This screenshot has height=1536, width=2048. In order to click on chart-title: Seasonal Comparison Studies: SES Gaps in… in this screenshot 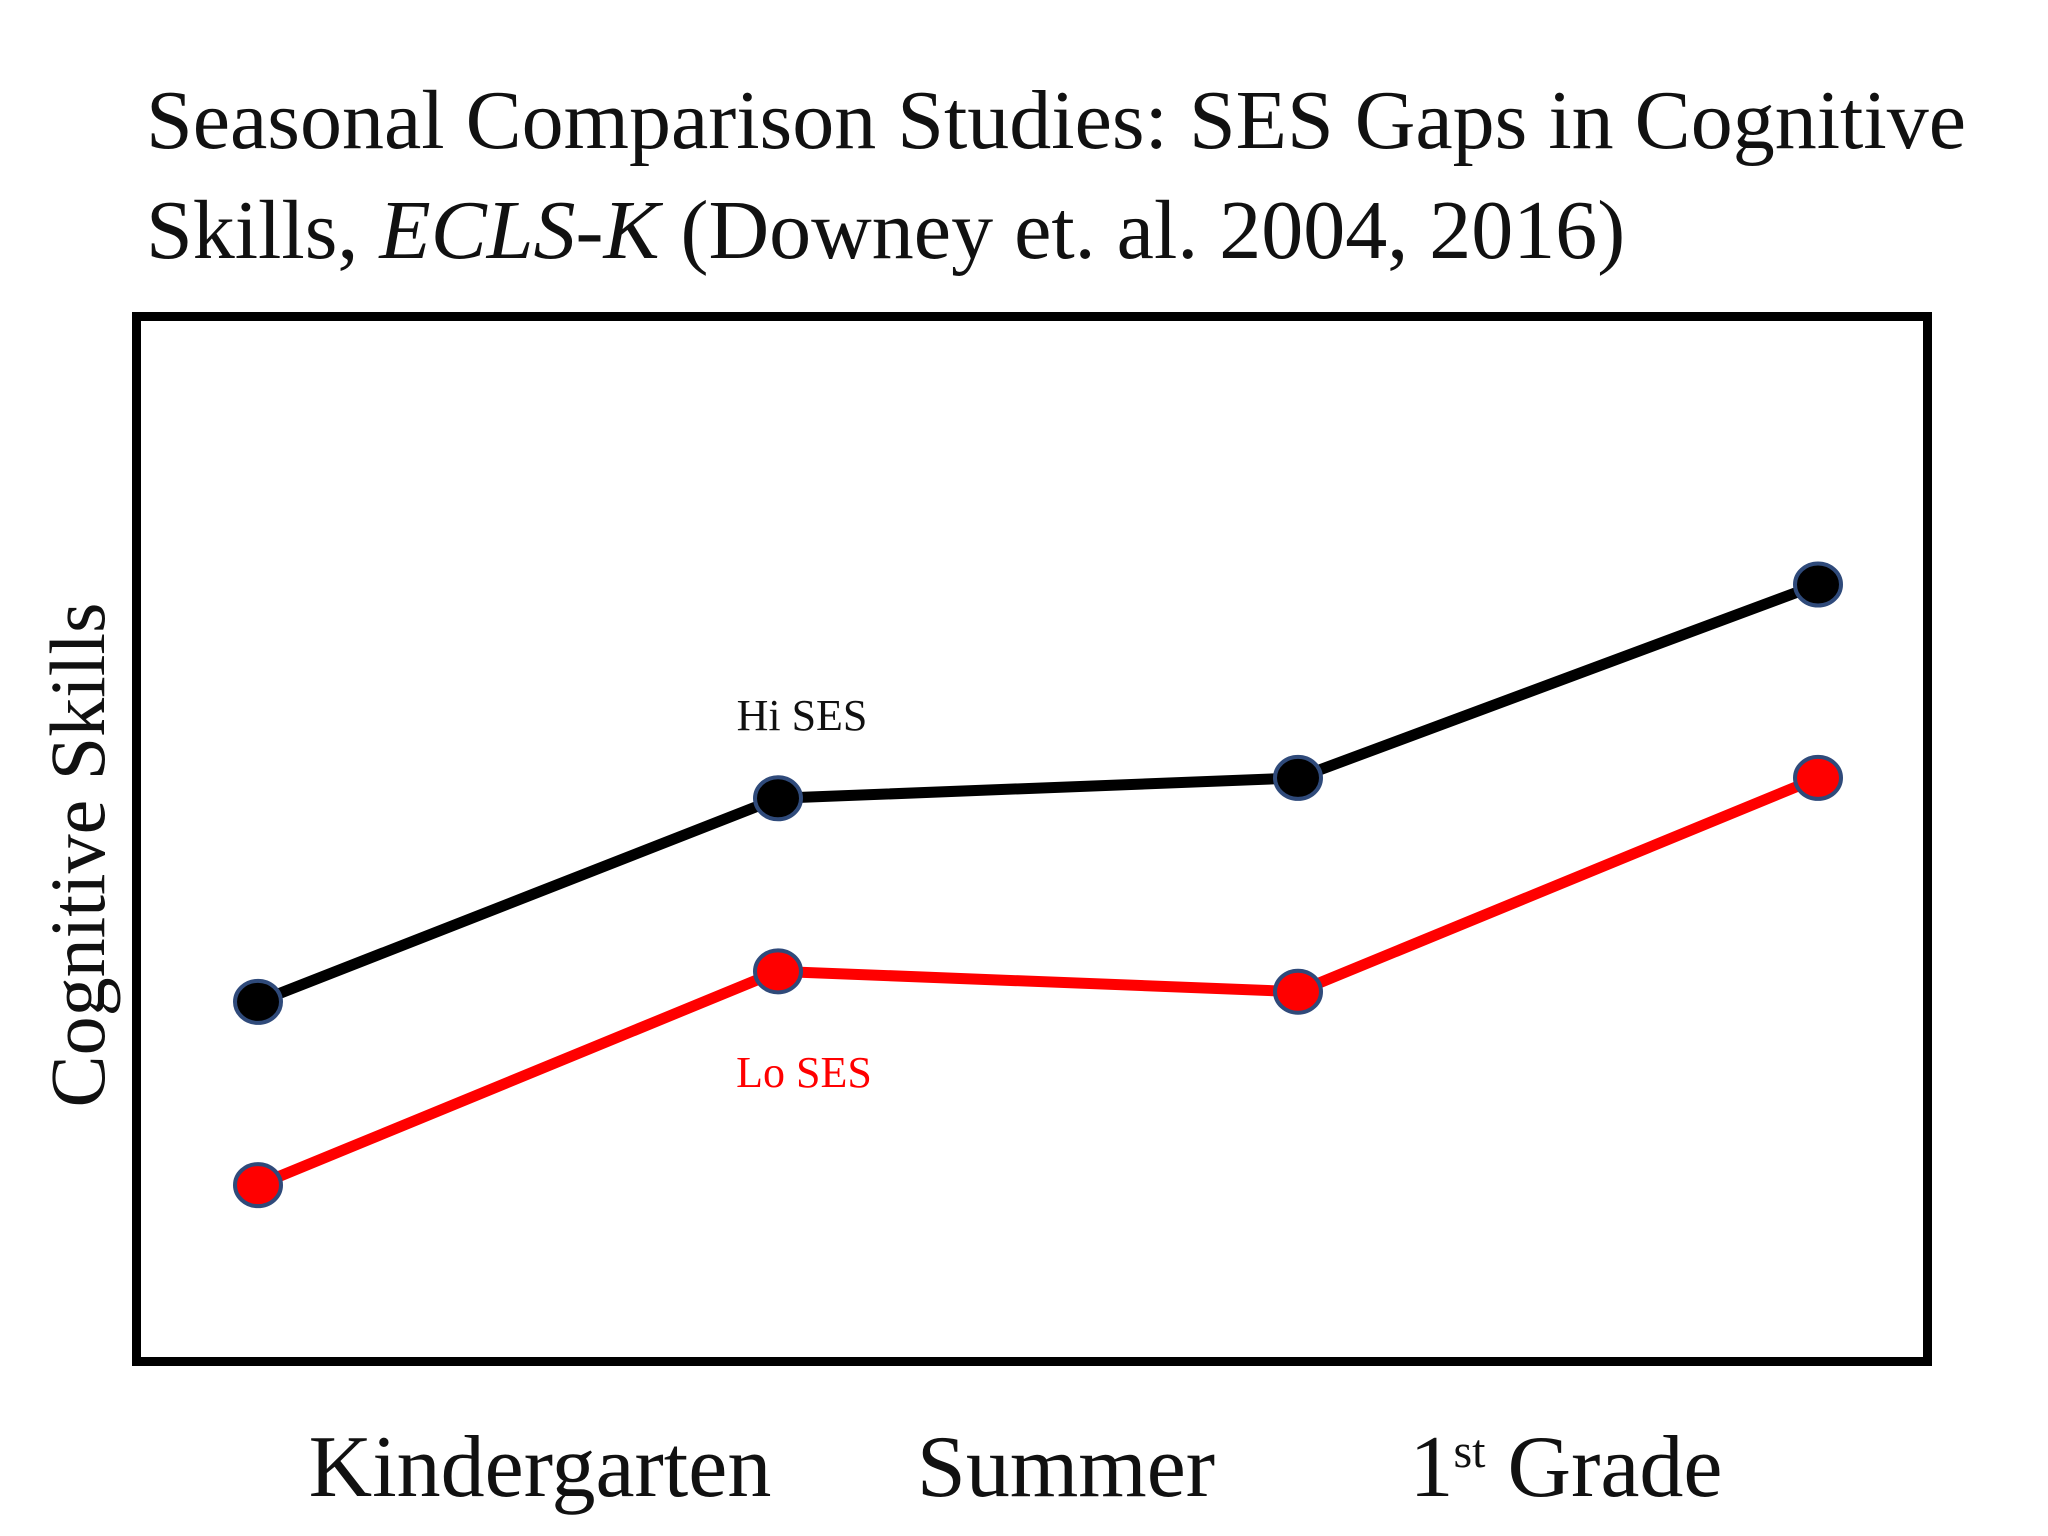, I will do `click(1091, 176)`.